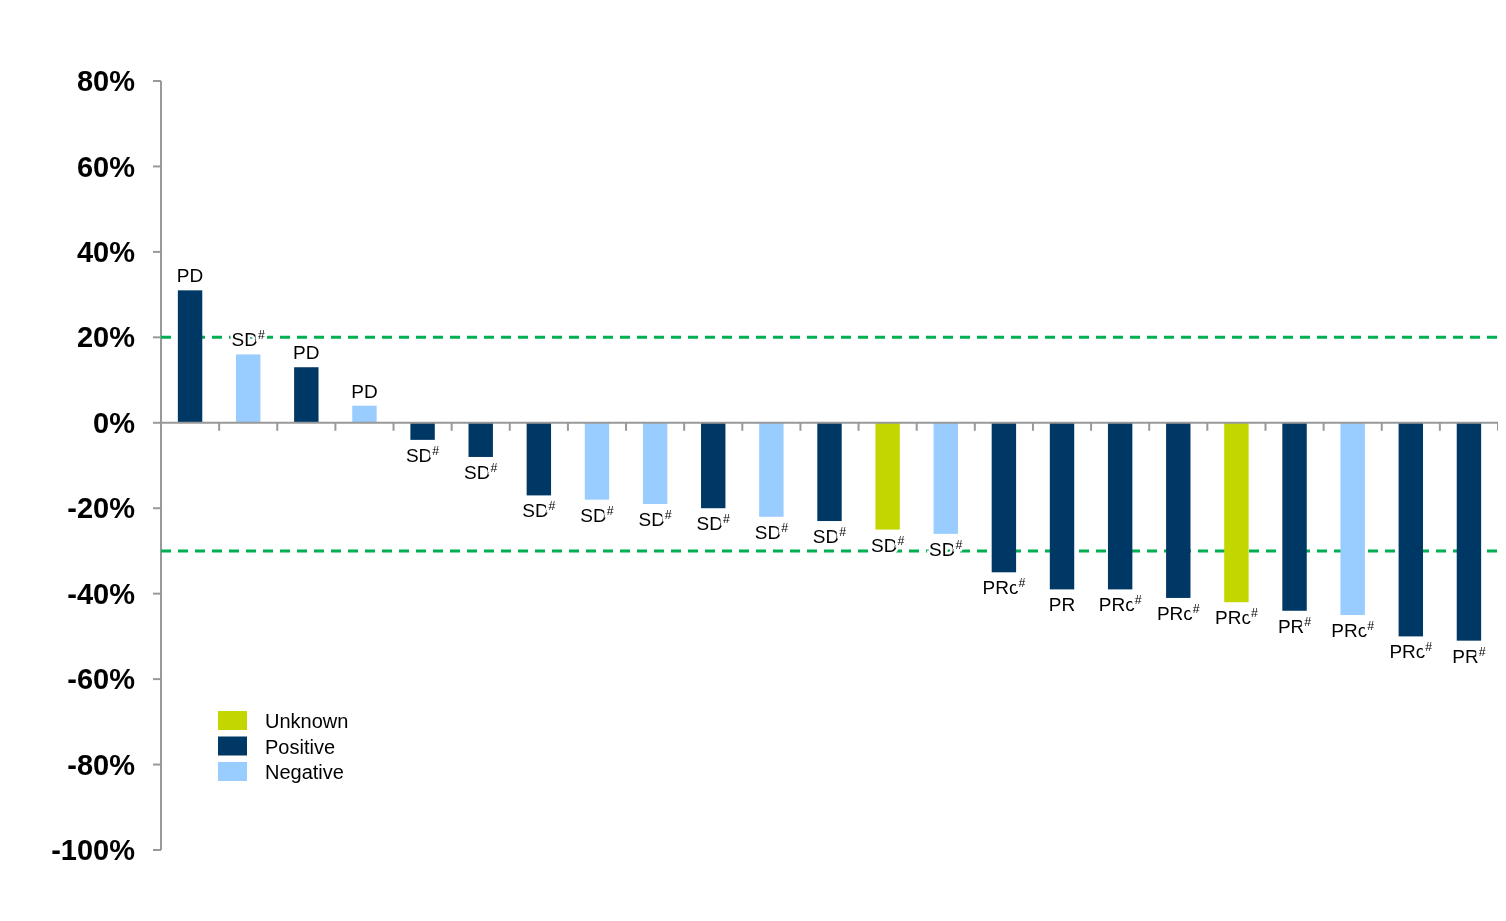 The width and height of the screenshot is (1506, 921). I want to click on data-label: PR, so click(1062, 605).